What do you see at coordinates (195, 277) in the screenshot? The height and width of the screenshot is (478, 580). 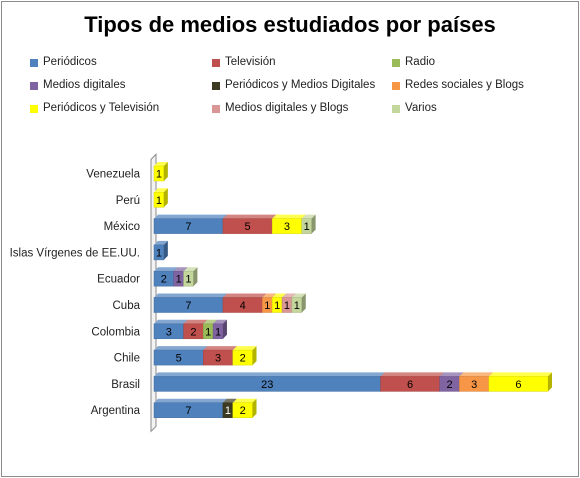 I see `bar-side-ecuador-varios` at bounding box center [195, 277].